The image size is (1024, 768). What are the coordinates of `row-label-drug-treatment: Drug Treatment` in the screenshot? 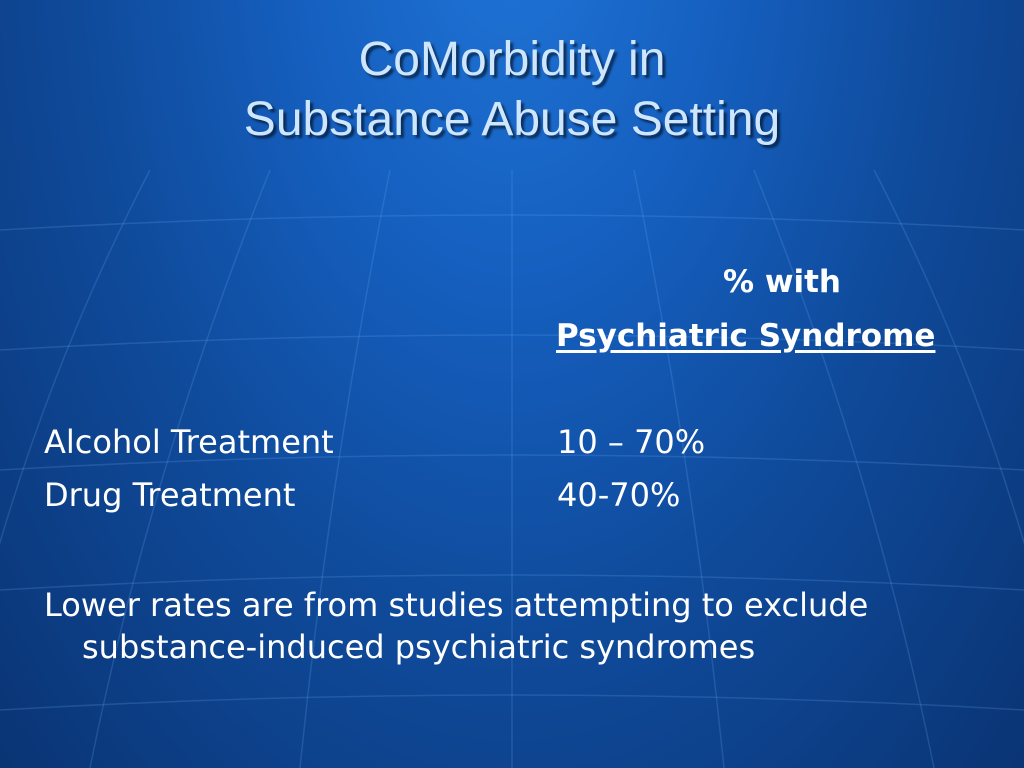 It's located at (170, 495).